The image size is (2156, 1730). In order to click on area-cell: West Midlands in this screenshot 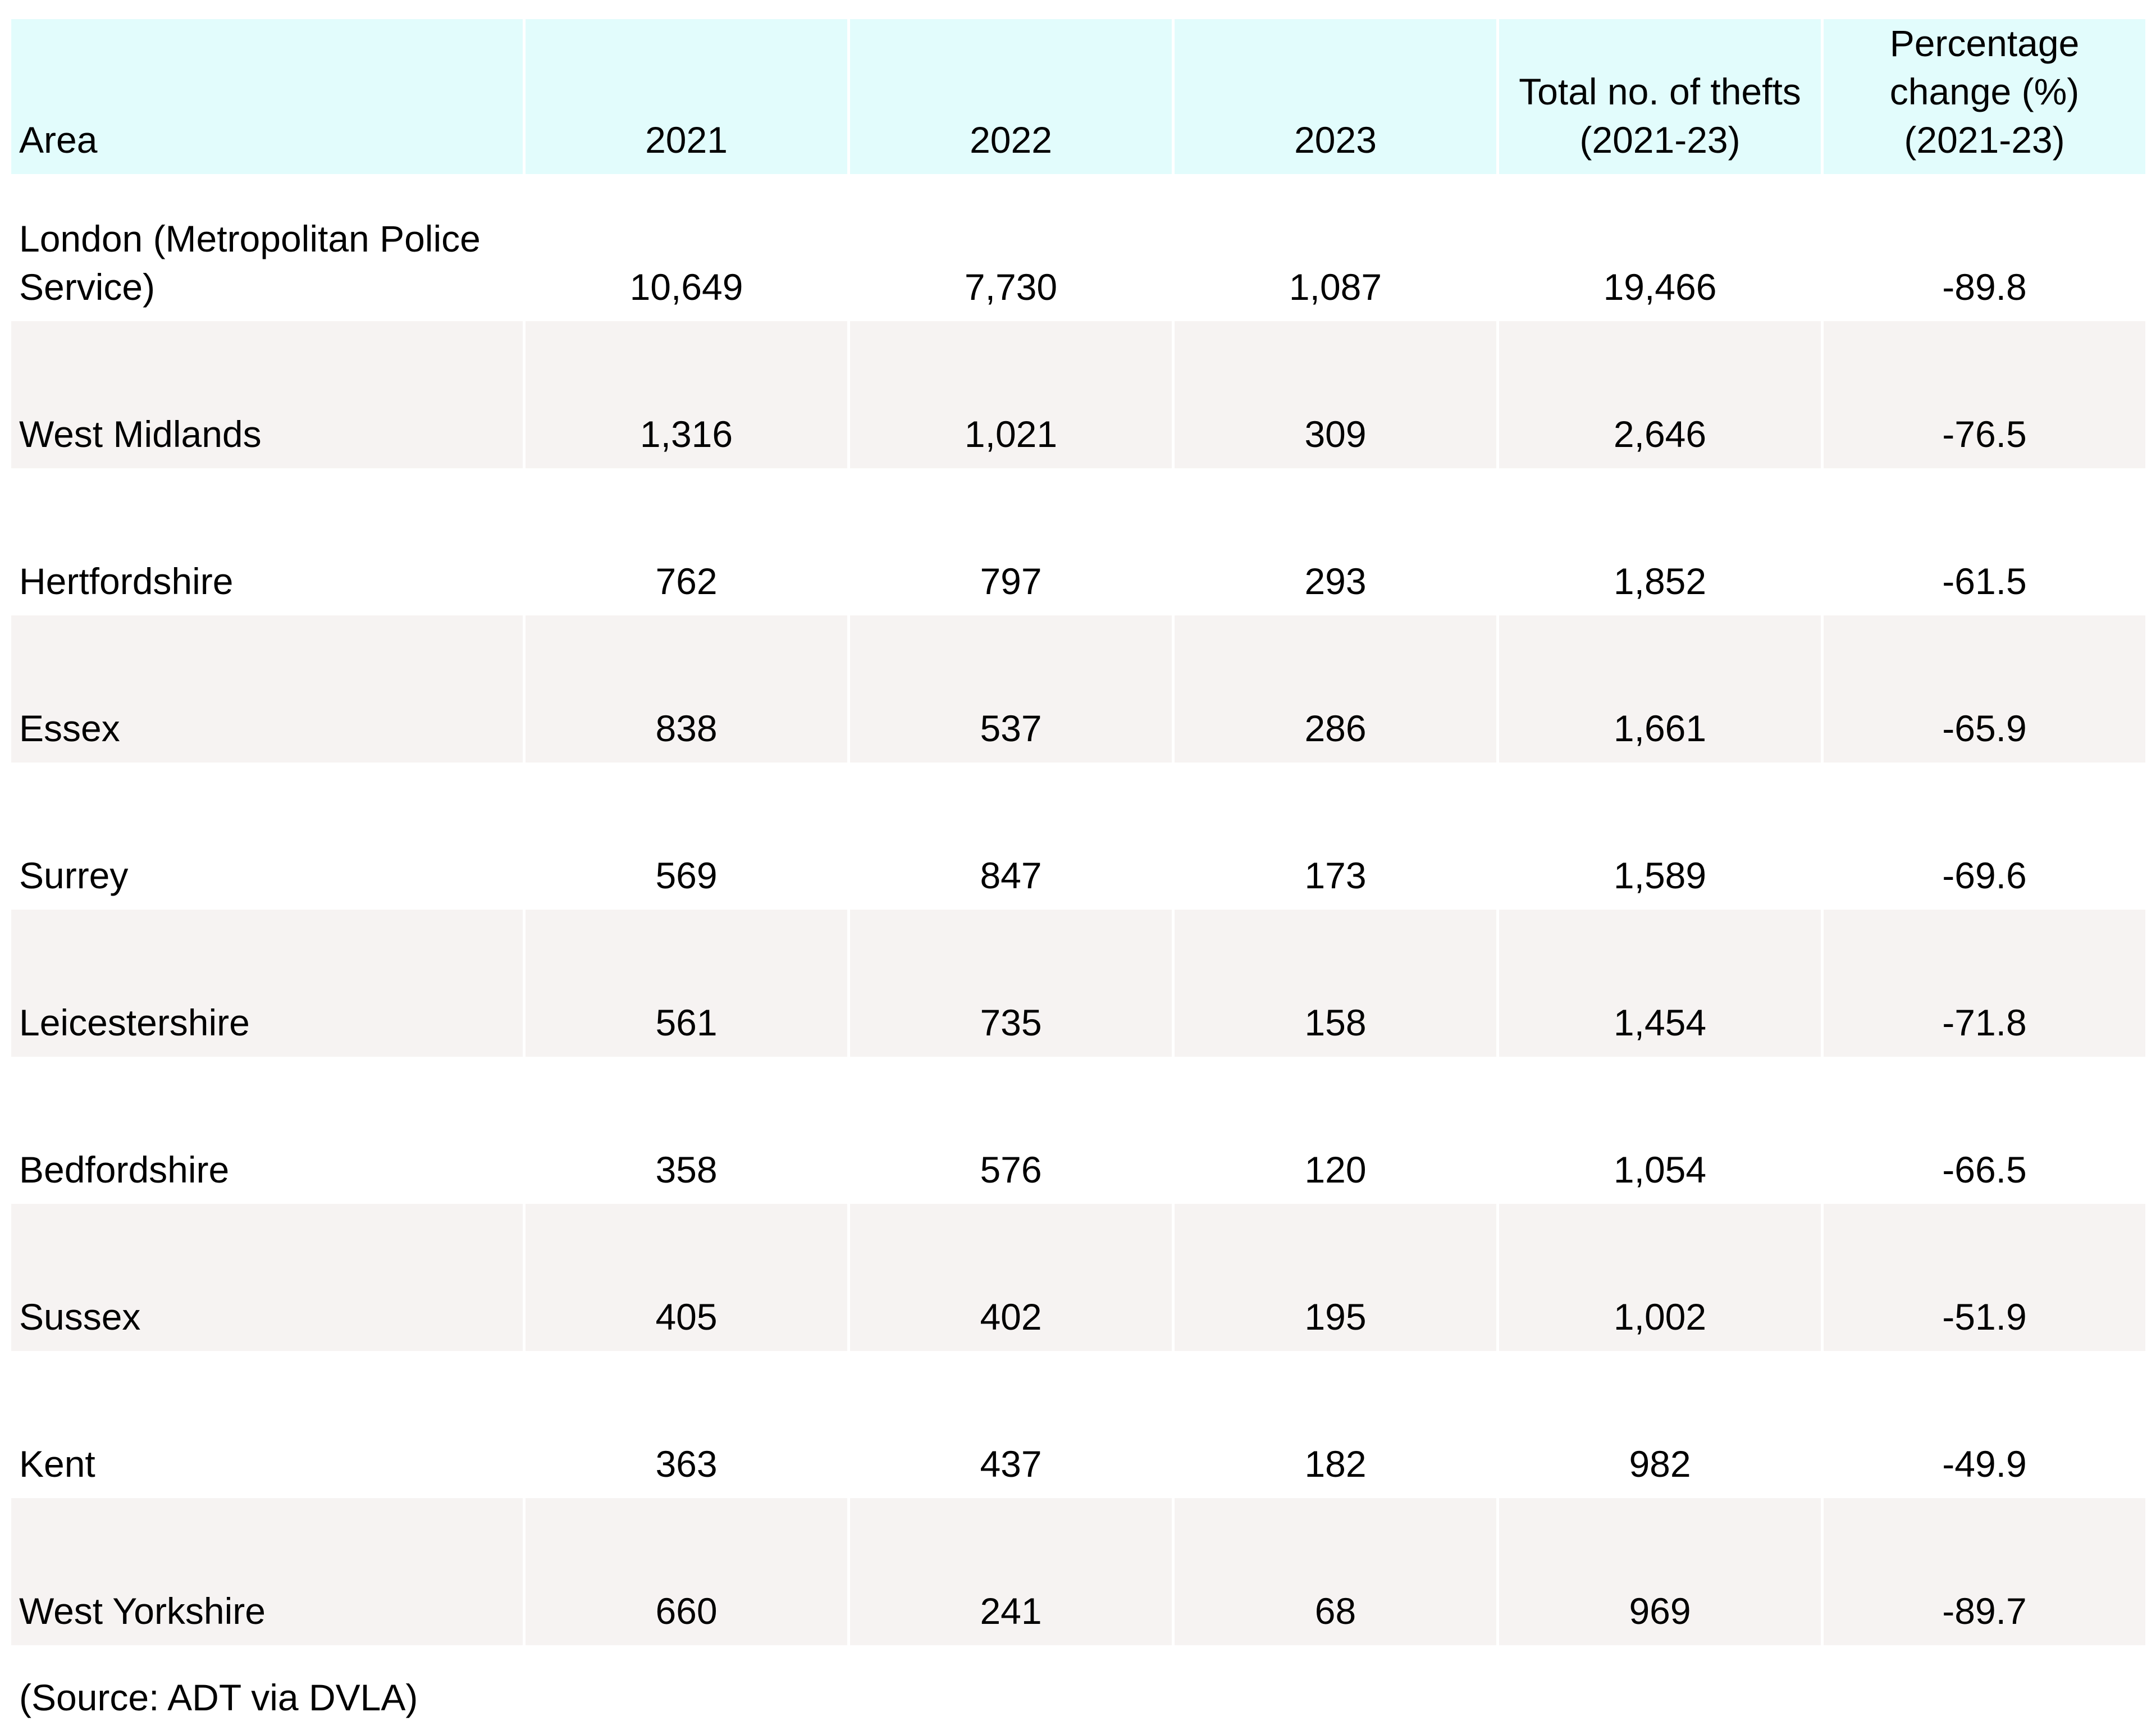, I will do `click(267, 394)`.